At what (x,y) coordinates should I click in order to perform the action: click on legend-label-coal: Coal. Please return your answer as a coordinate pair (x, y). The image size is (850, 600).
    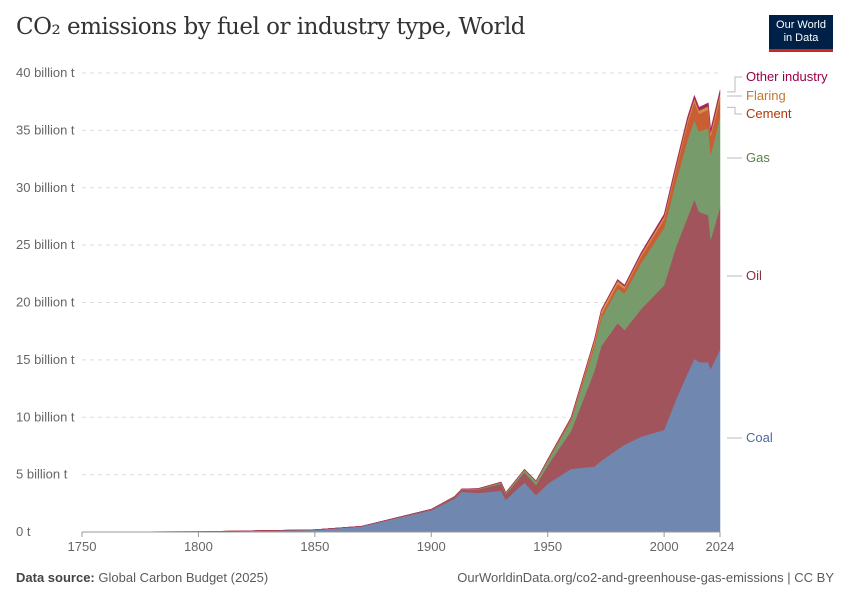
    Looking at the image, I should click on (759, 437).